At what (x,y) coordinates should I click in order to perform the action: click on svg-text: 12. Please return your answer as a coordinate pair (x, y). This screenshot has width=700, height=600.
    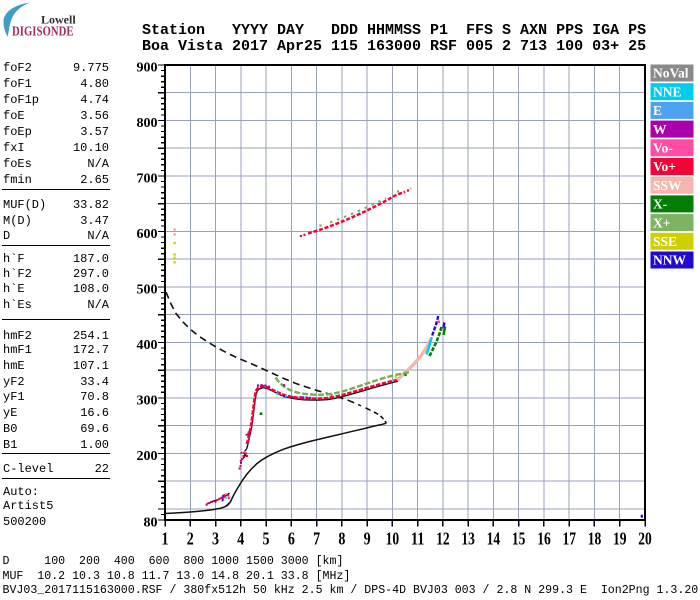
    Looking at the image, I should click on (443, 539).